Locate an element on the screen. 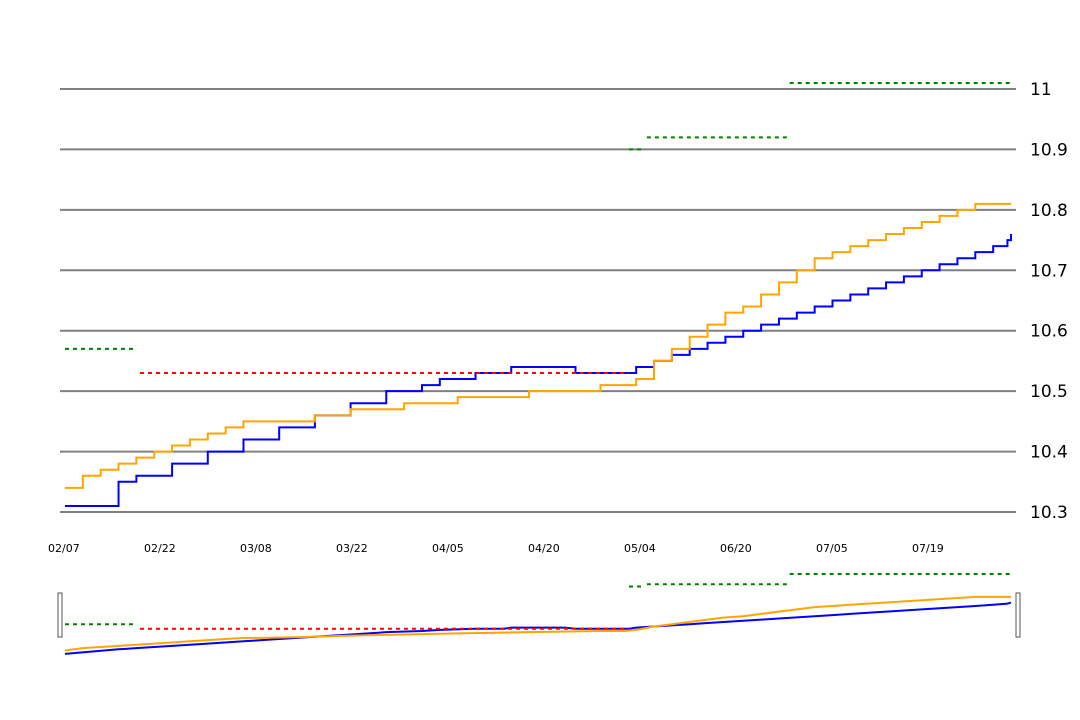 The image size is (1080, 720). x-tick-label: 04/20 is located at coordinates (544, 548).